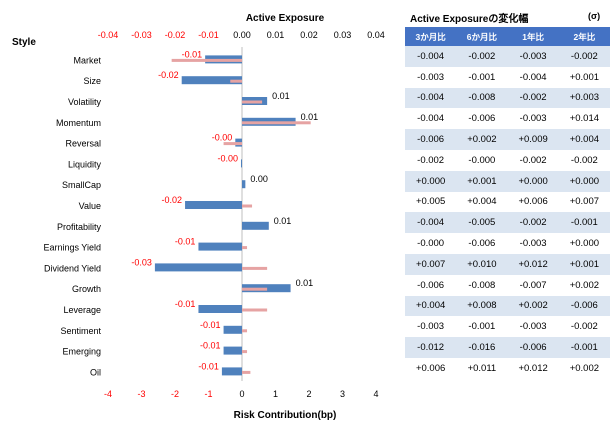 The width and height of the screenshot is (611, 422). What do you see at coordinates (175, 394) in the screenshot?
I see `bottom-tick-label: -2` at bounding box center [175, 394].